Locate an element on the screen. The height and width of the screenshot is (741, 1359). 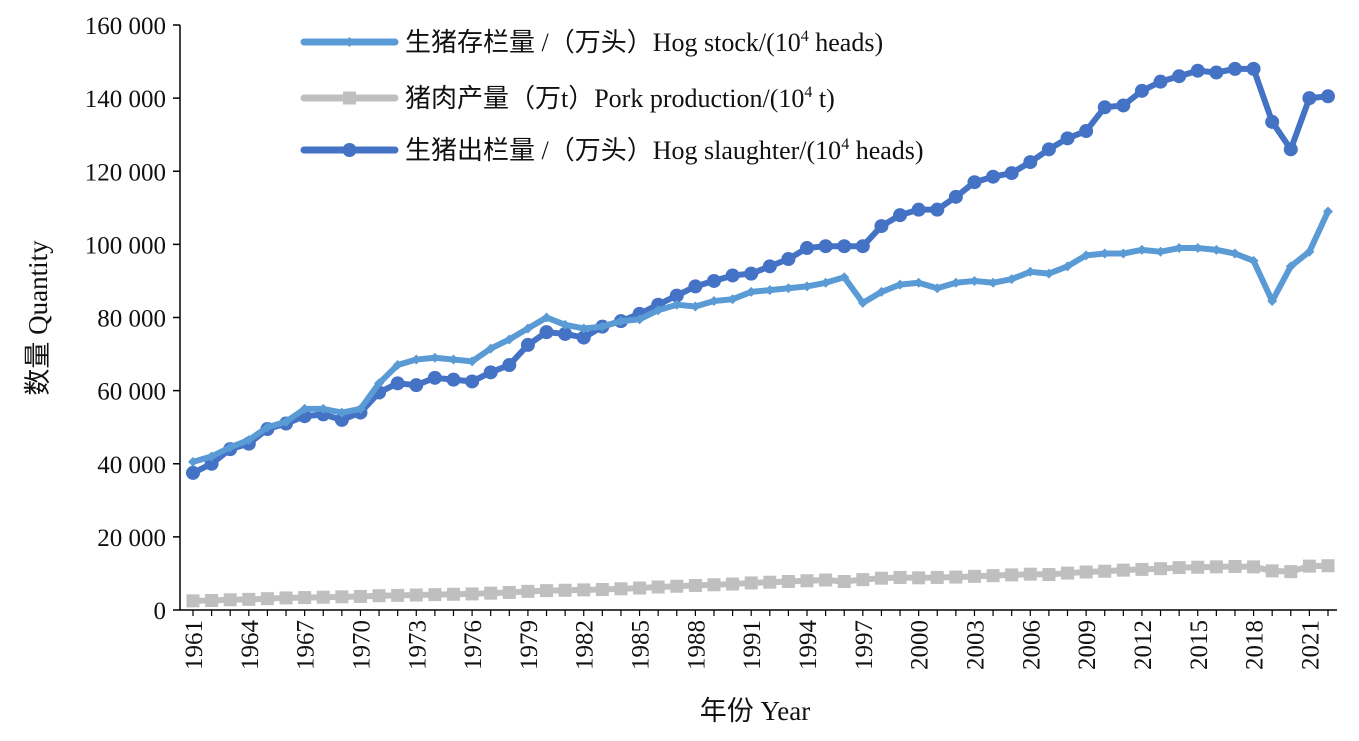
y-tick-label: 20 000 is located at coordinates (131, 538).